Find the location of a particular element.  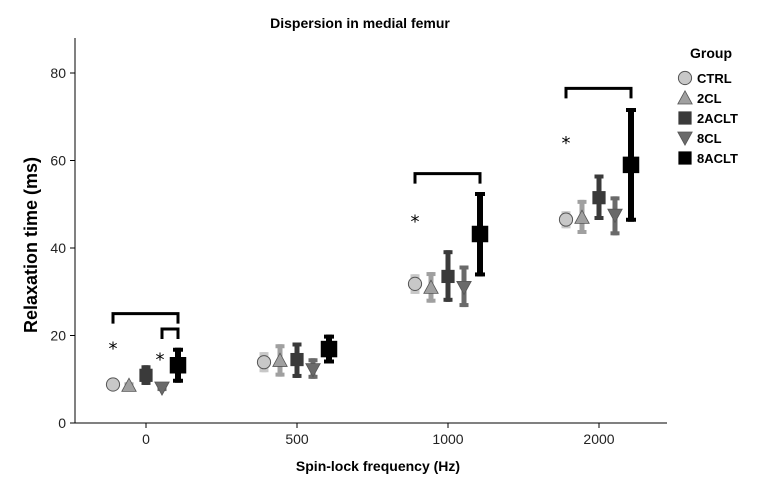

y-tick-label: 60 is located at coordinates (58, 161).